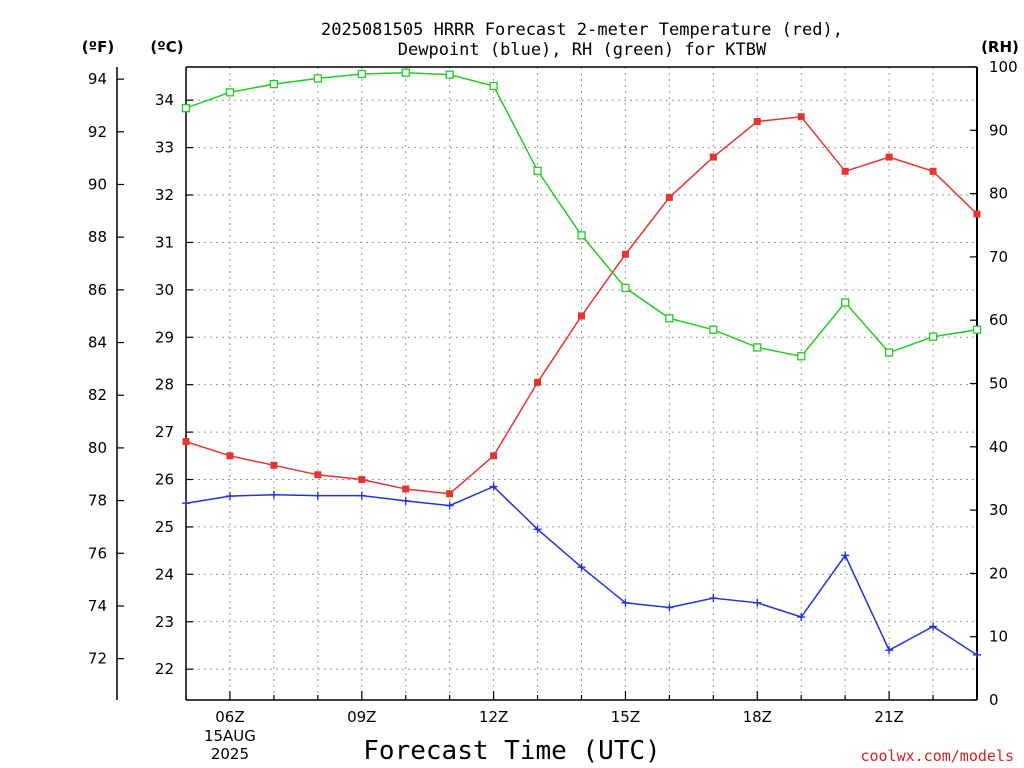  Describe the element at coordinates (229, 717) in the screenshot. I see `x-tick-label: 06Z` at that location.